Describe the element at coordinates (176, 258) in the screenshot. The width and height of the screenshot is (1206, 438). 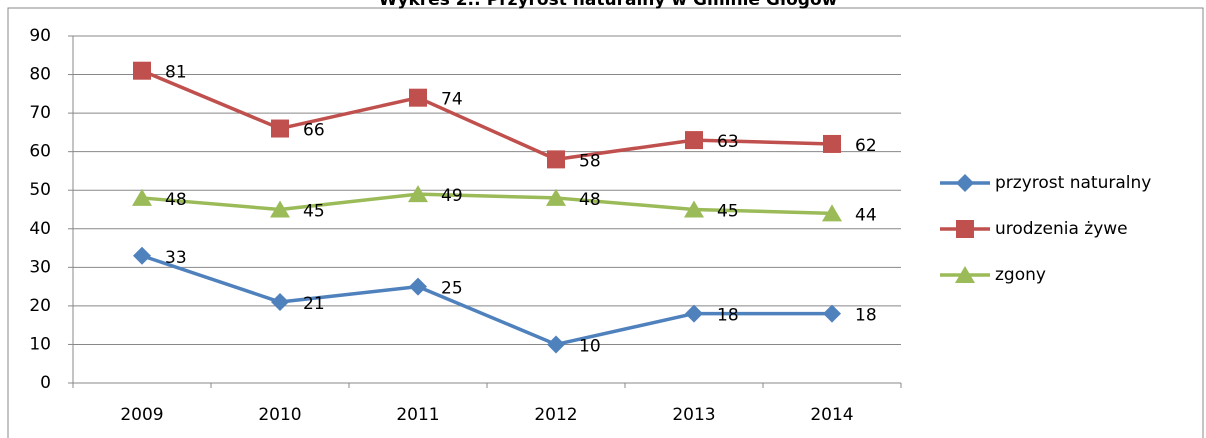
I see `data-label: 33` at that location.